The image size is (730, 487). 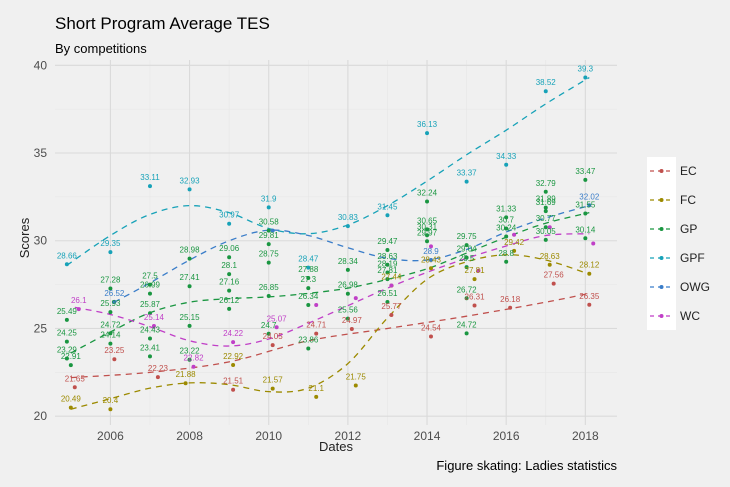 What do you see at coordinates (268, 436) in the screenshot?
I see `x-tick-label: 2010` at bounding box center [268, 436].